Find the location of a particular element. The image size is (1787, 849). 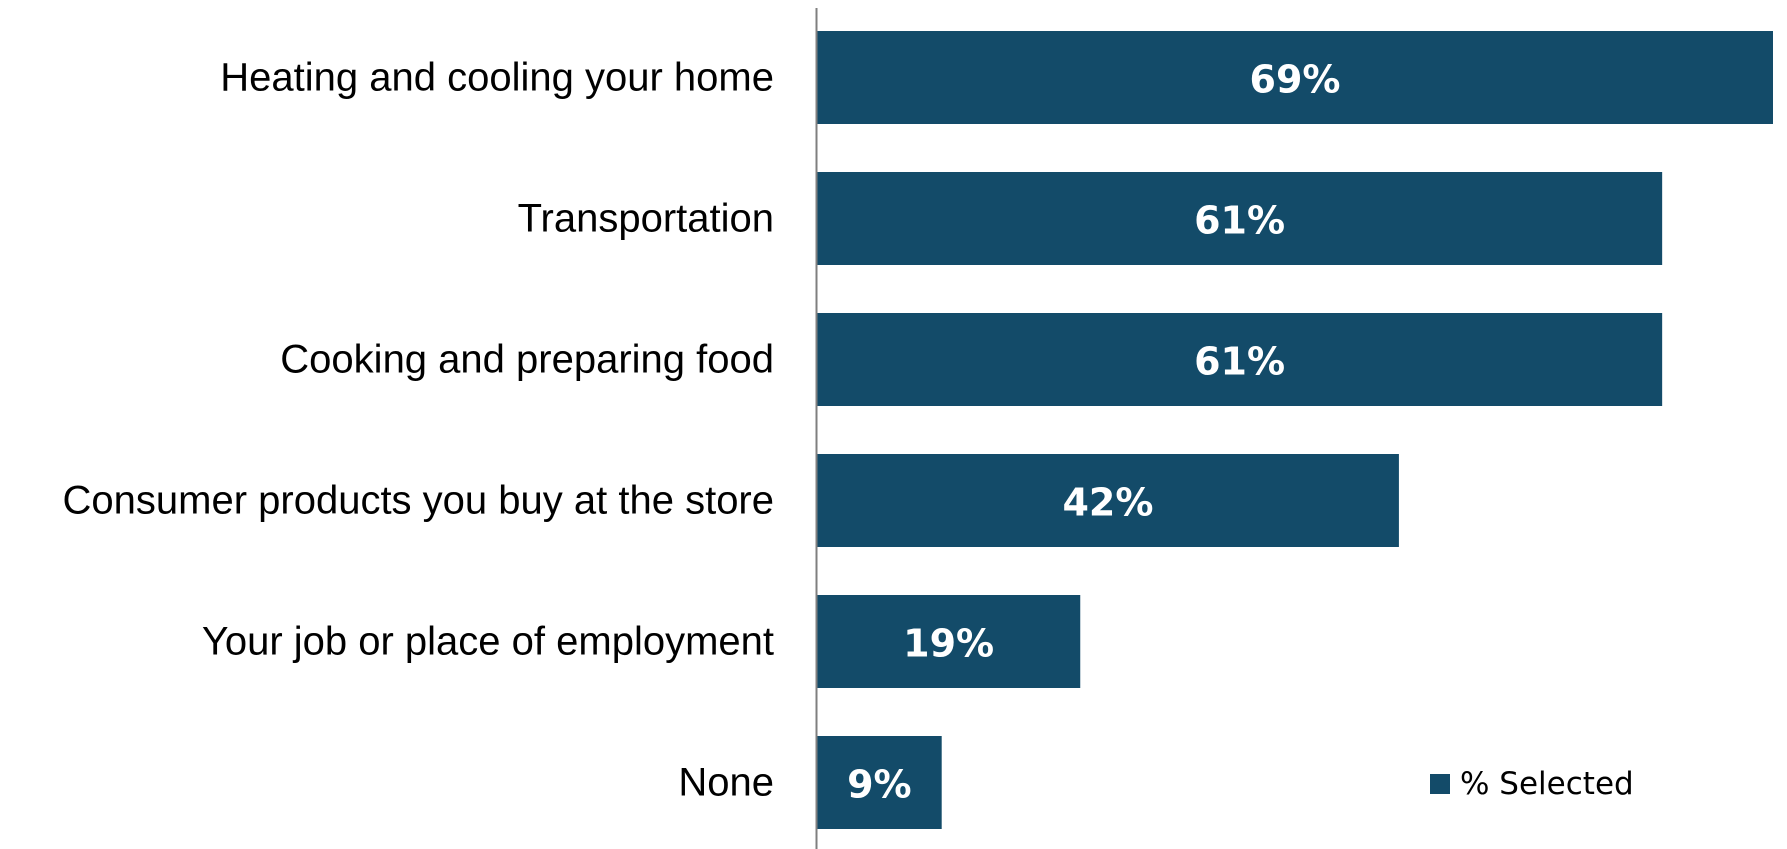

category-label: Transportation is located at coordinates (646, 219).